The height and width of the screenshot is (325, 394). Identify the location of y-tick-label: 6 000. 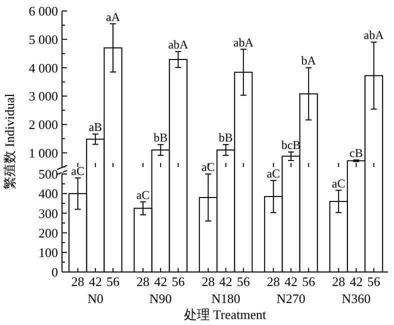
(43, 11).